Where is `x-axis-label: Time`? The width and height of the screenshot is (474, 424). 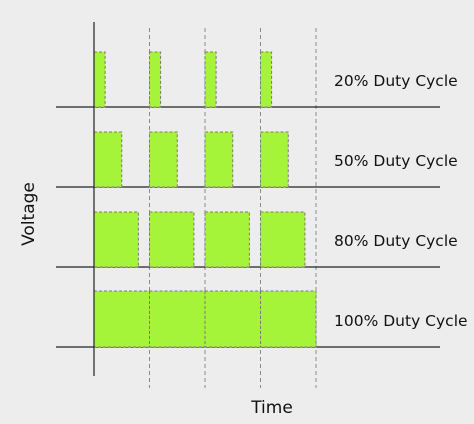
x-axis-label: Time is located at coordinates (271, 408).